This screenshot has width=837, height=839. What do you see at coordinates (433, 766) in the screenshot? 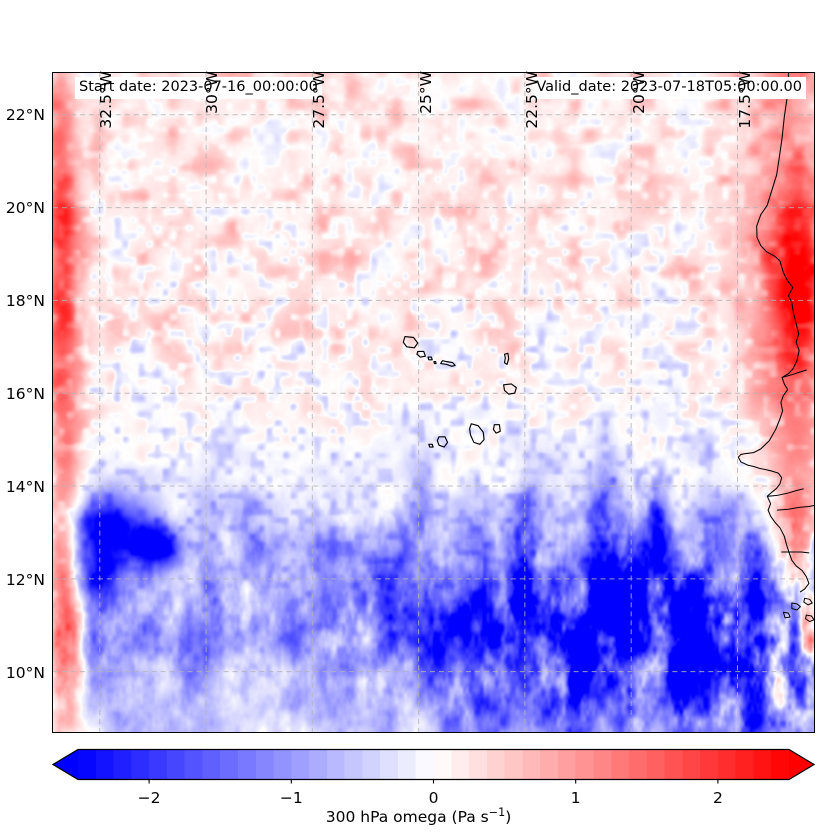
I see `colorbar-gradient` at bounding box center [433, 766].